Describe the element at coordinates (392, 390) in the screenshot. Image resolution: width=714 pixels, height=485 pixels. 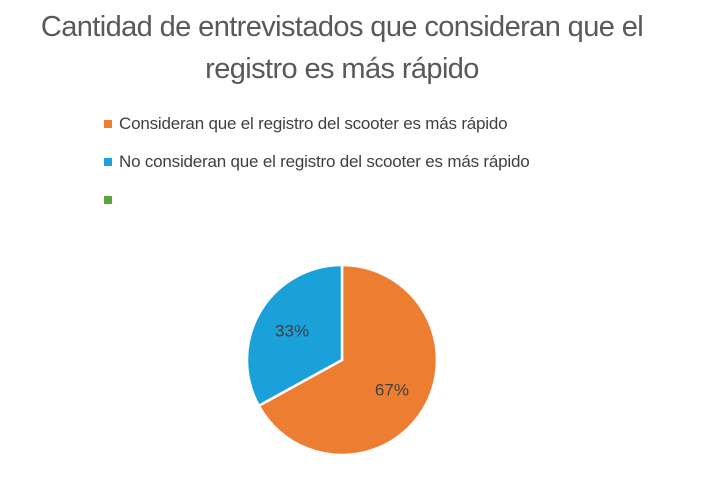
I see `pie-slice-label-1: 67%` at that location.